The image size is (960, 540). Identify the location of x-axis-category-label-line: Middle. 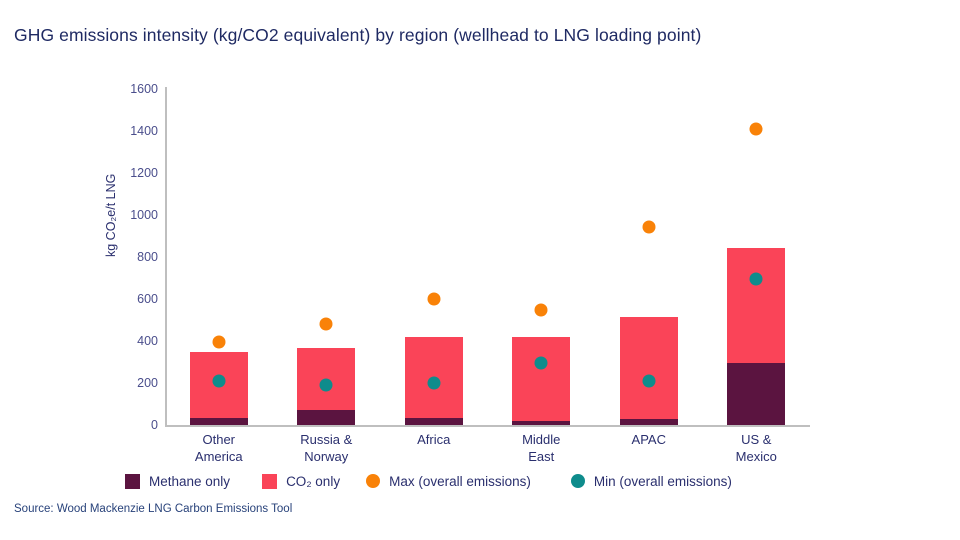
(541, 439).